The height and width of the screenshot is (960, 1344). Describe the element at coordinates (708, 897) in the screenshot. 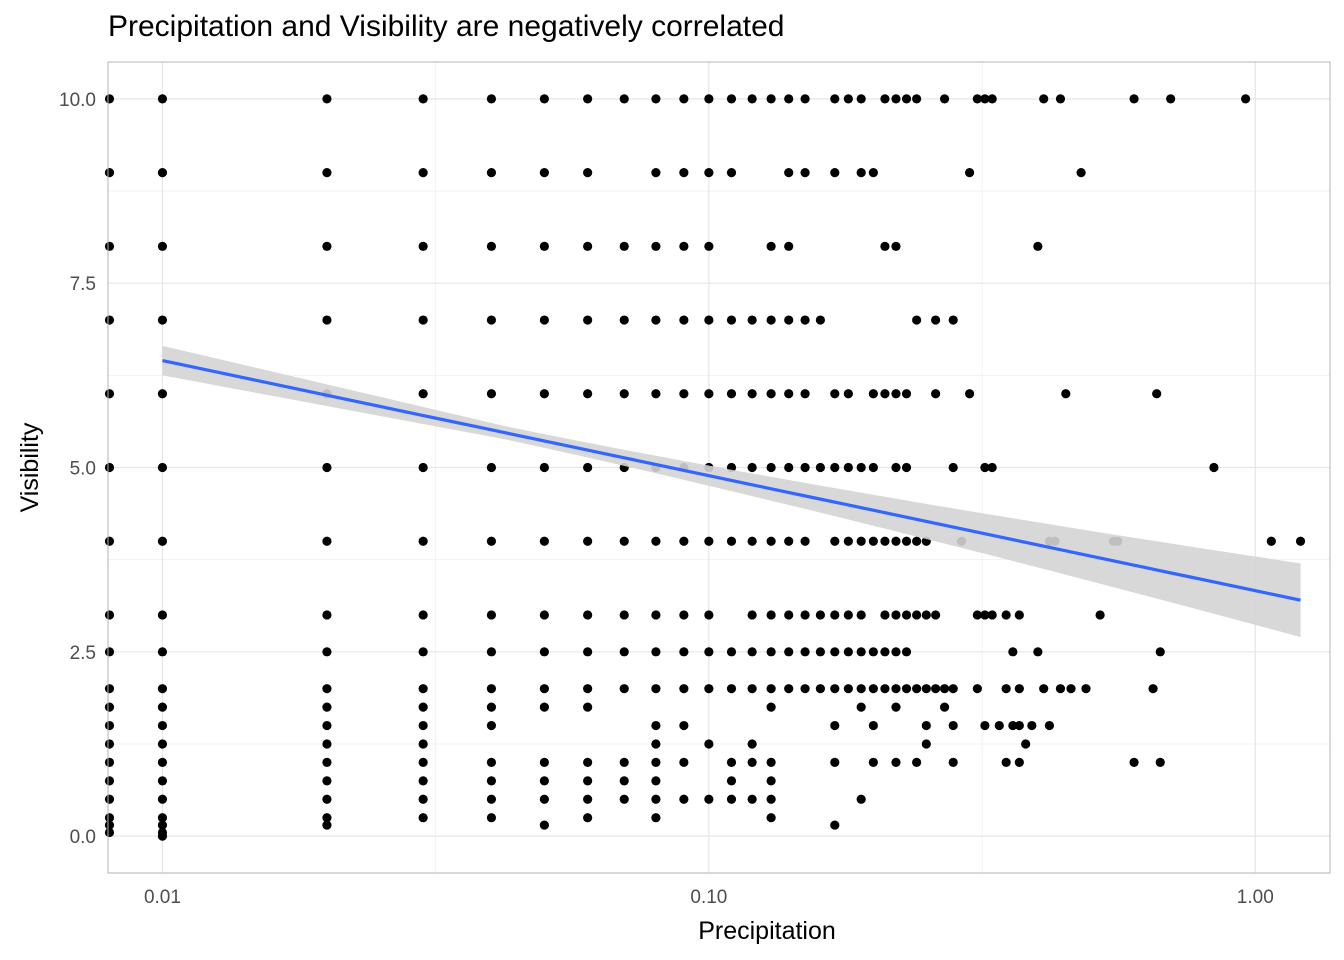

I see `x-tick-label: 0.10` at that location.